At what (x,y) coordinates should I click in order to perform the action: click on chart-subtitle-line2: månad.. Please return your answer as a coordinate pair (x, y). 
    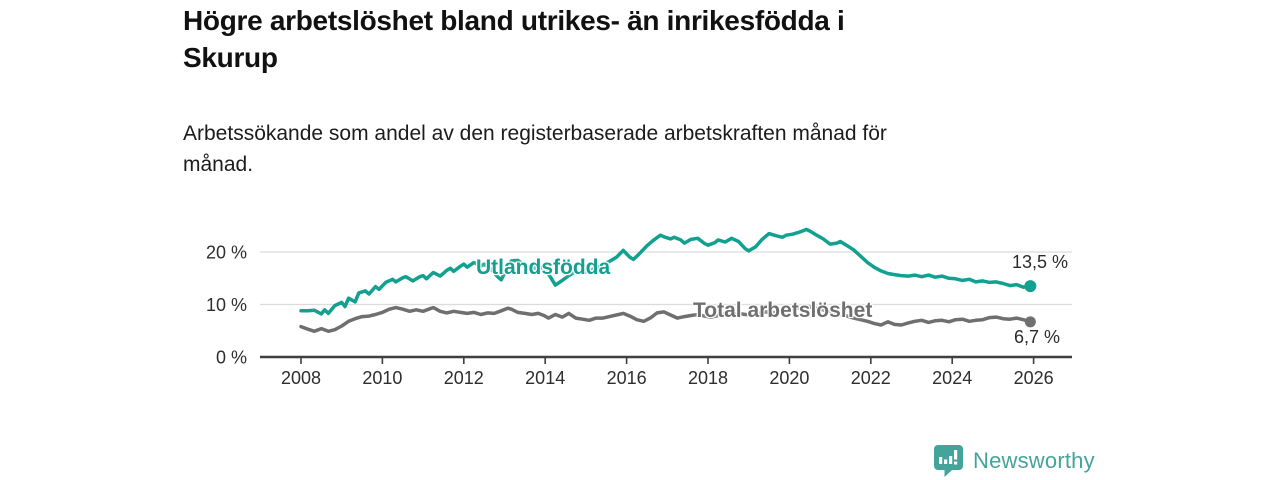
    Looking at the image, I should click on (218, 164).